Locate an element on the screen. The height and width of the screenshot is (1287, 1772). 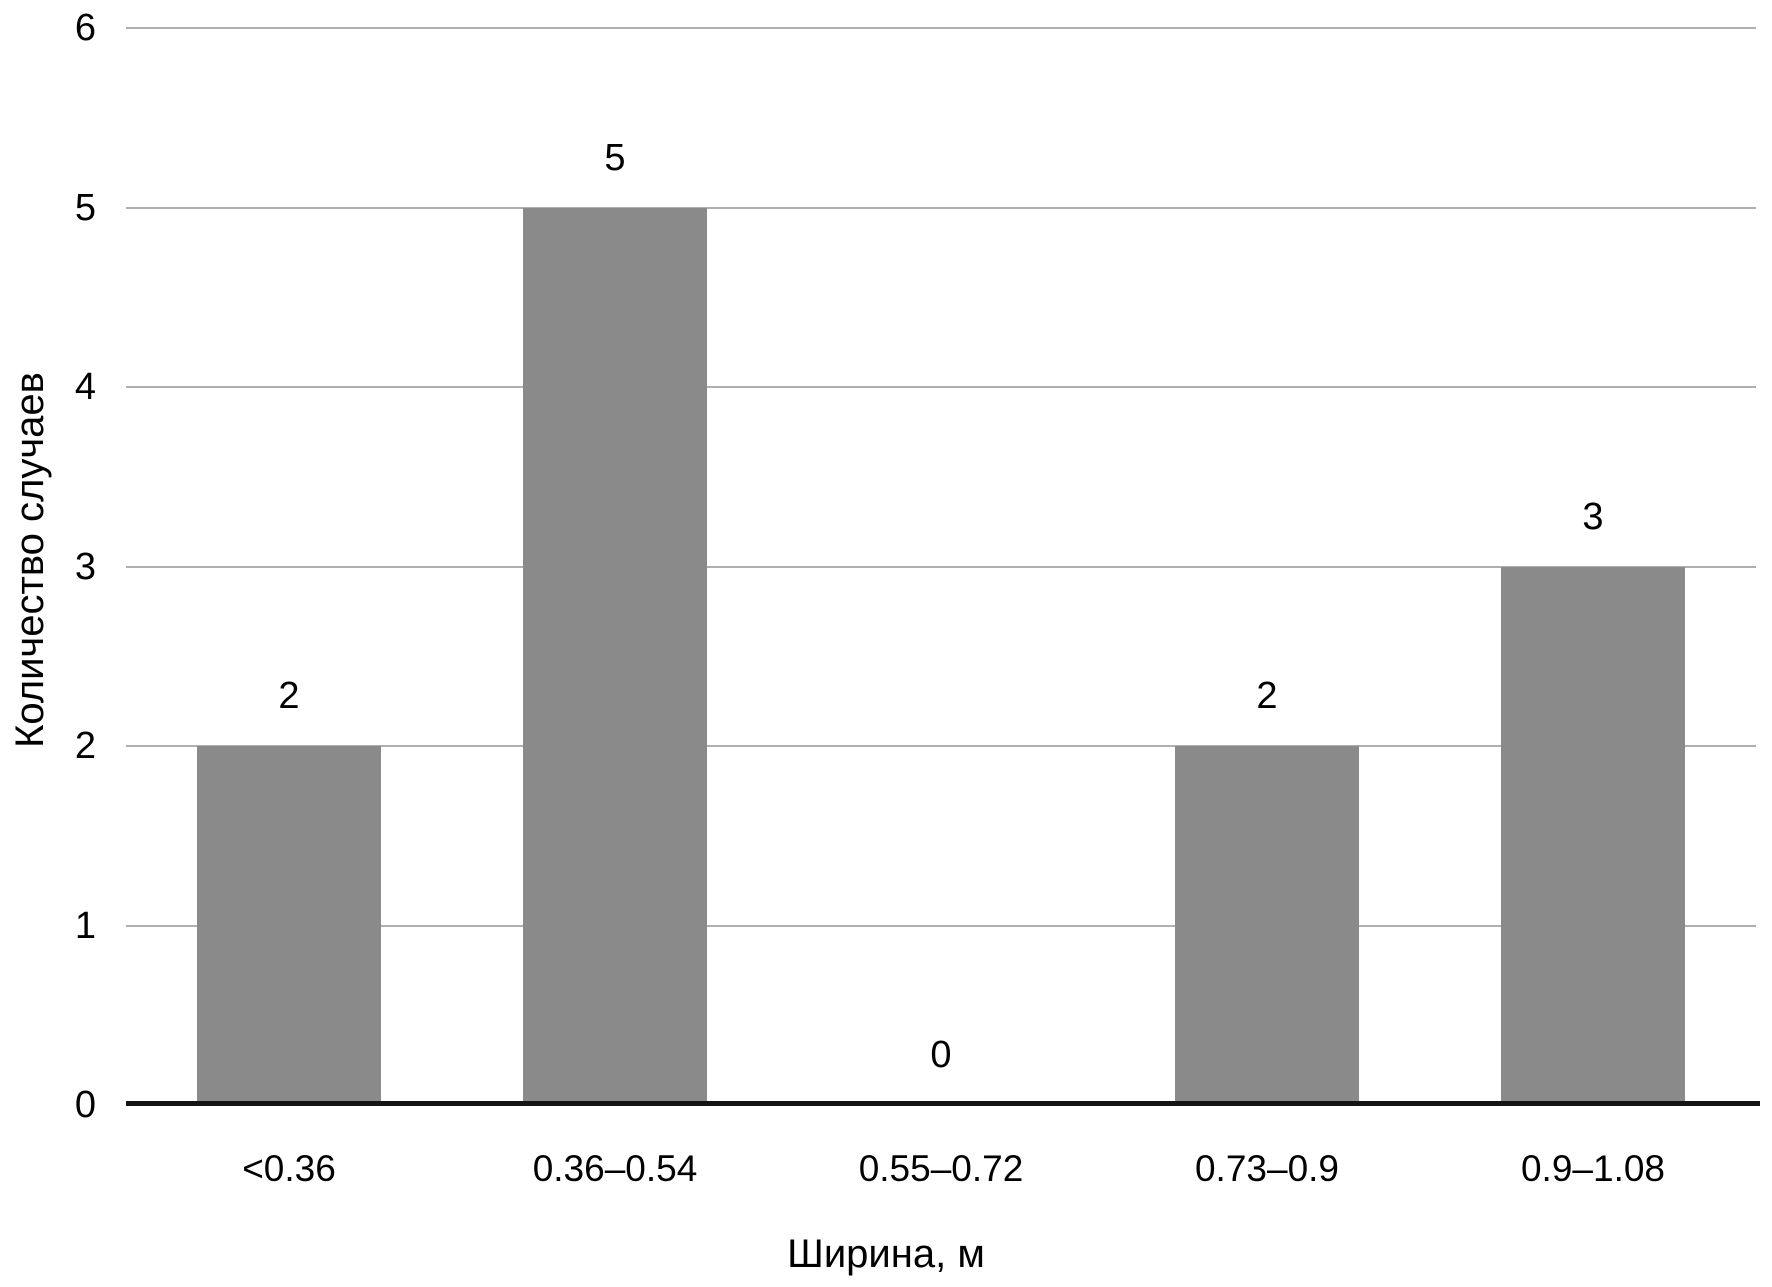
y-tick-label: 6 is located at coordinates (85, 28).